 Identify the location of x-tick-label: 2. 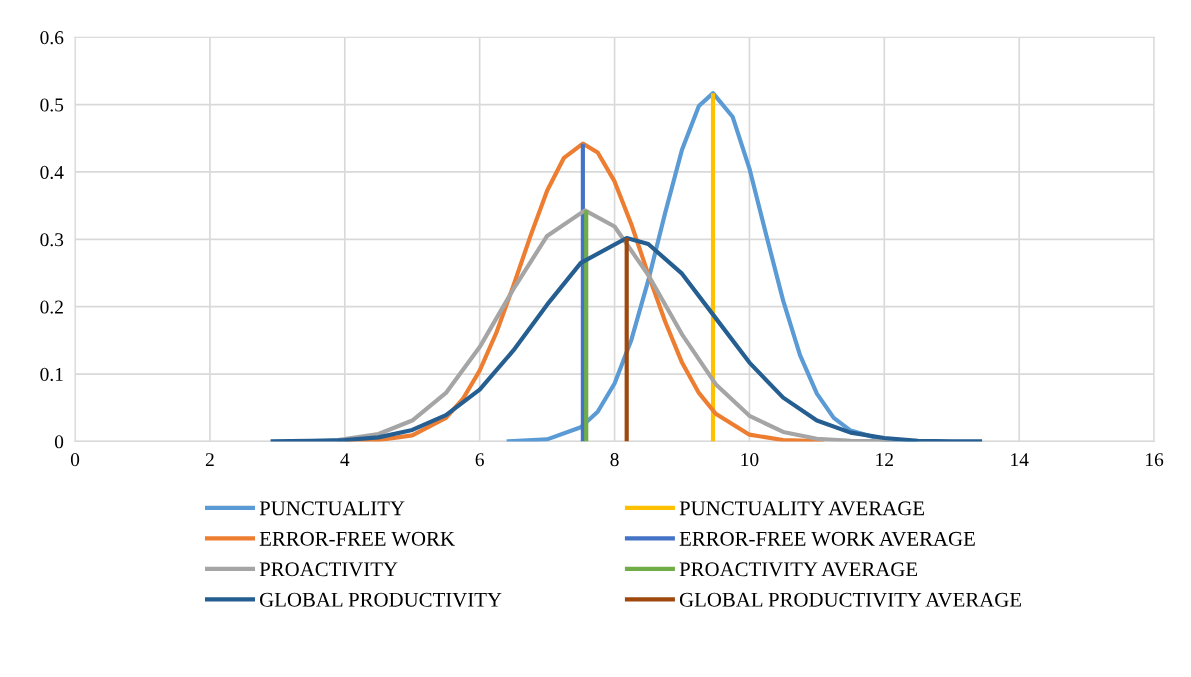
(209, 460).